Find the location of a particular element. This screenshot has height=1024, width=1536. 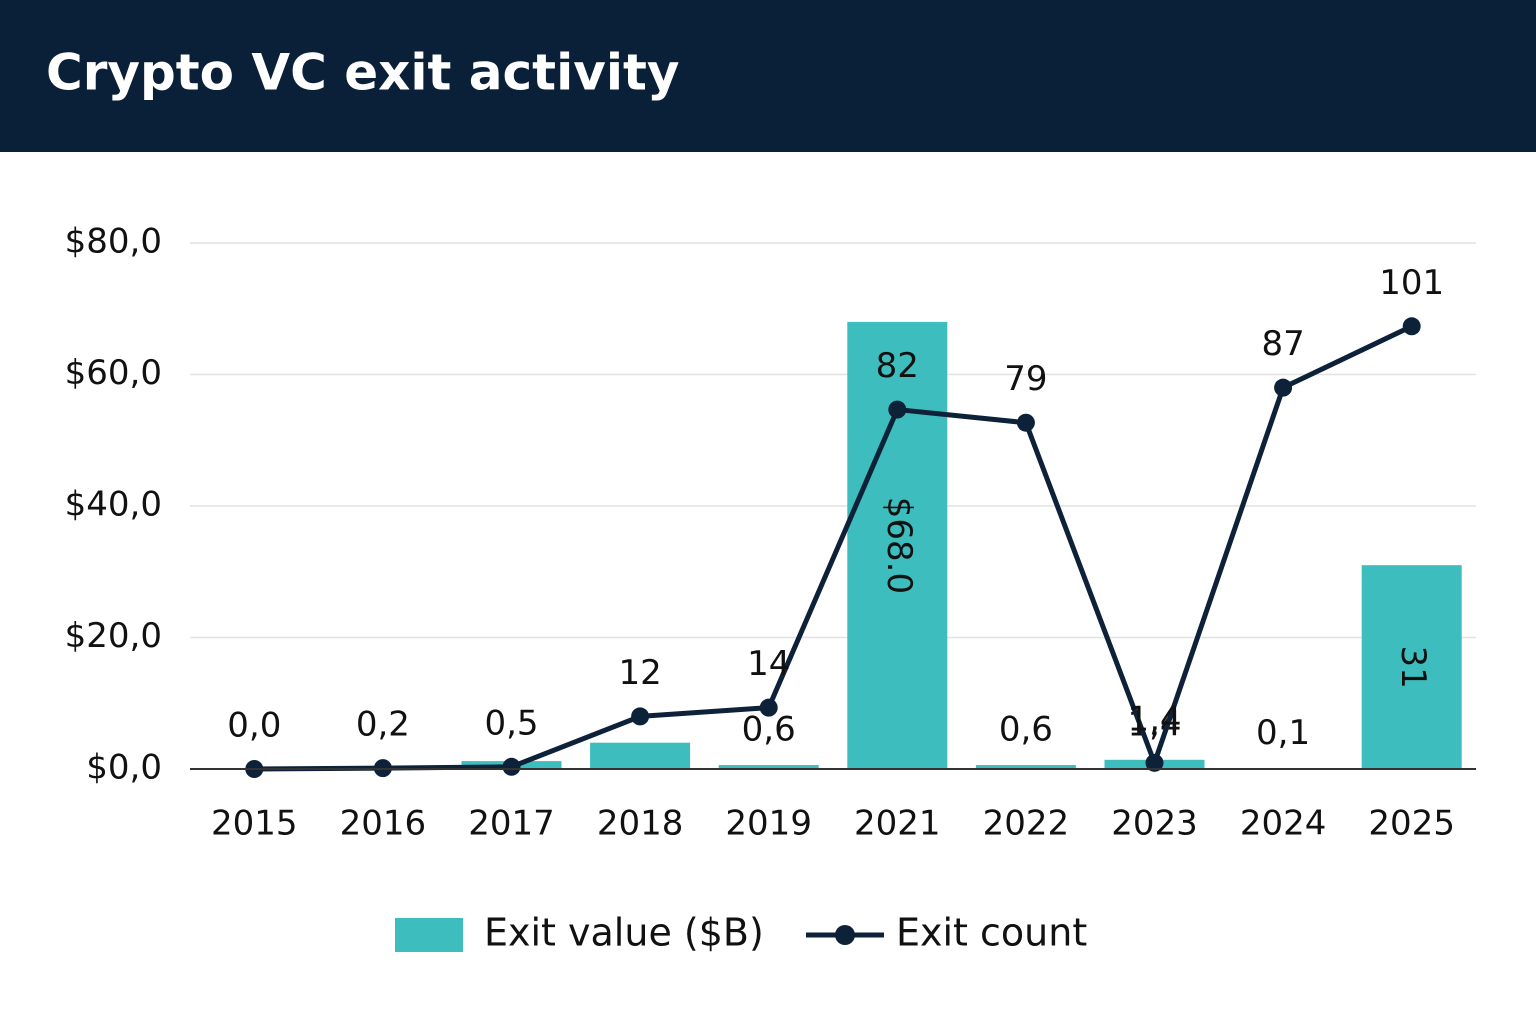

header-bar is located at coordinates (768, 76).